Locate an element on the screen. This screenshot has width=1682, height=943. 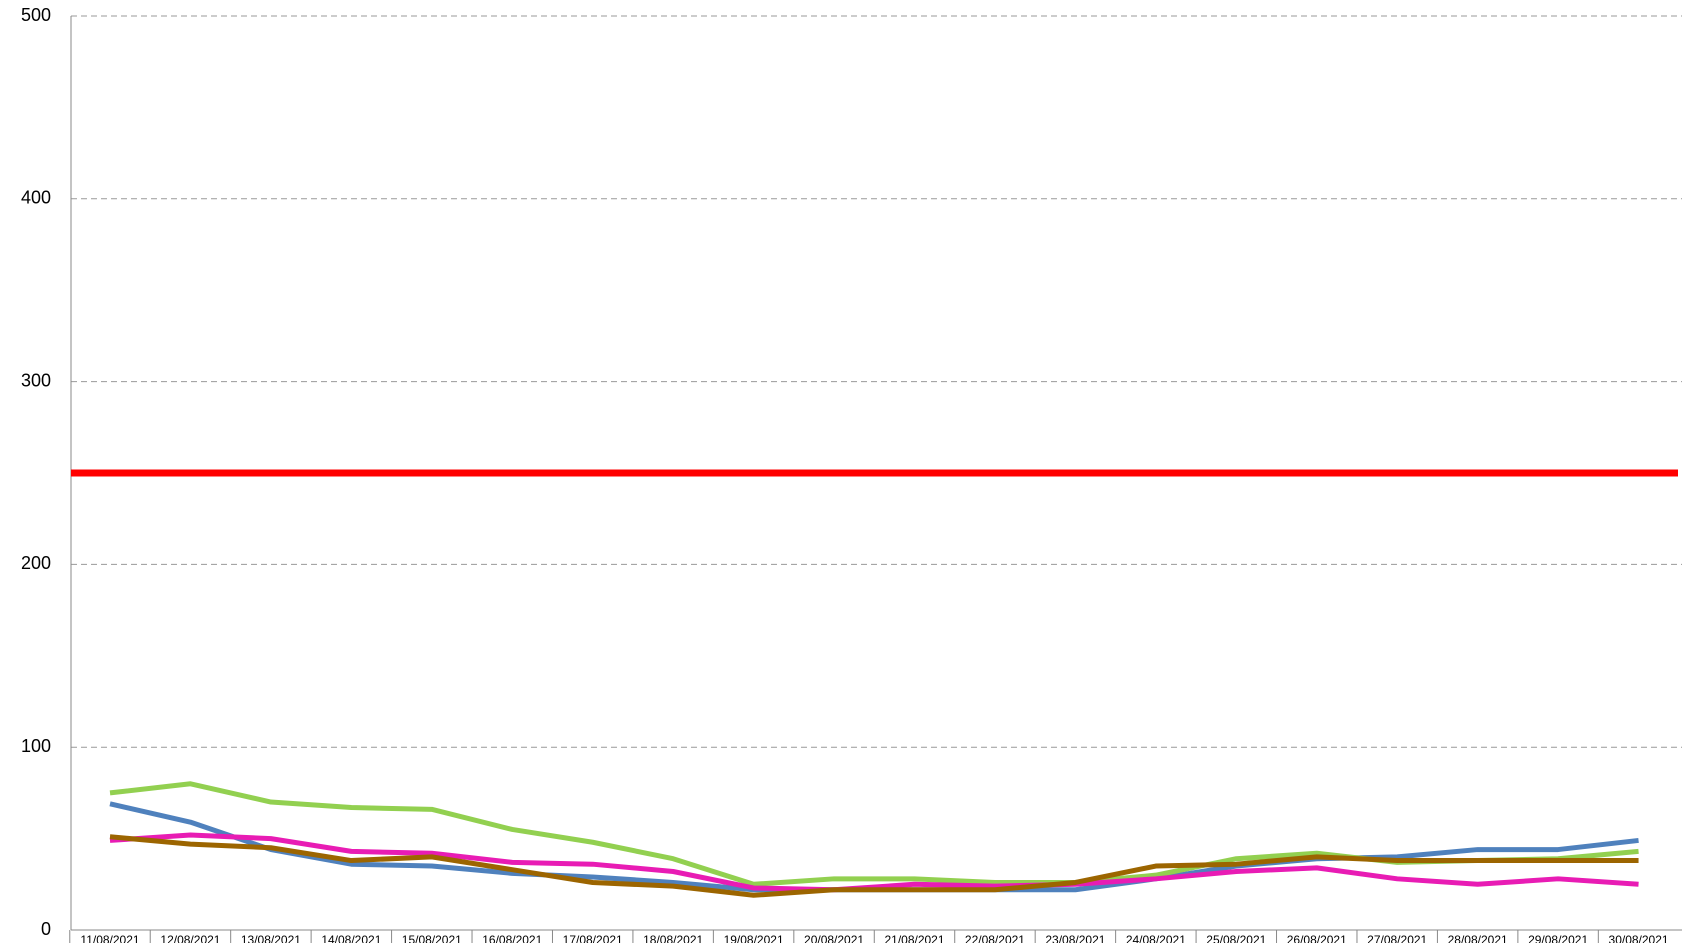
x-tick-label: 23/08/2021 is located at coordinates (1075, 938).